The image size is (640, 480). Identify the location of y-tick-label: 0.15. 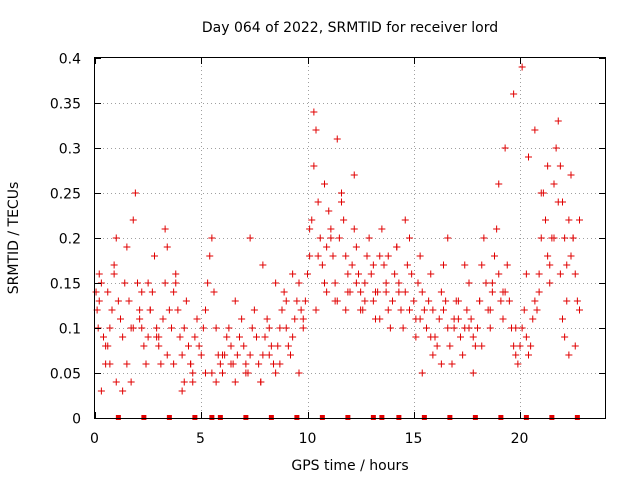
(65, 285).